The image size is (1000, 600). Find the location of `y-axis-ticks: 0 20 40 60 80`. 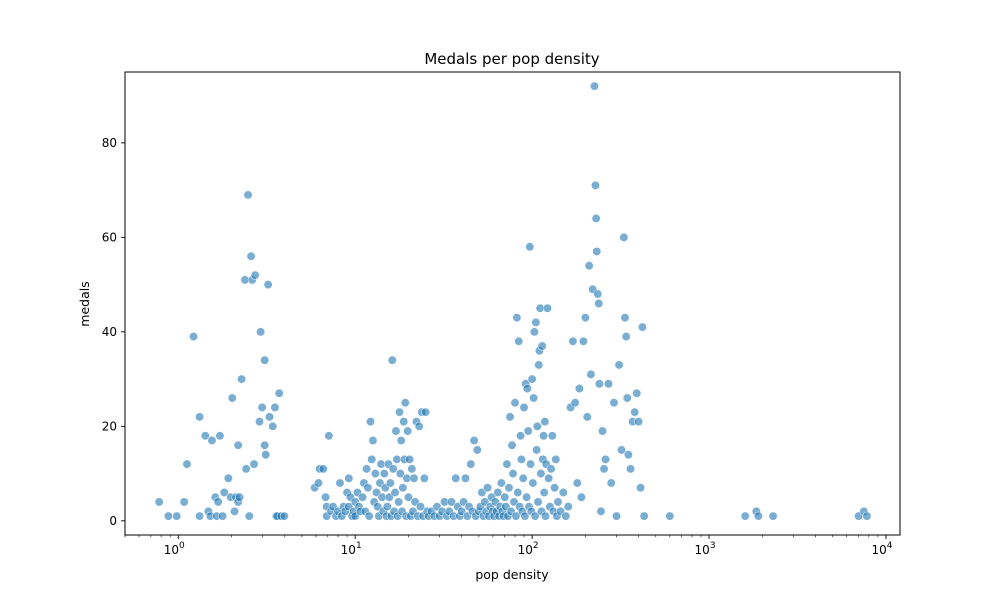

y-axis-ticks: 0 20 40 60 80 is located at coordinates (113, 332).